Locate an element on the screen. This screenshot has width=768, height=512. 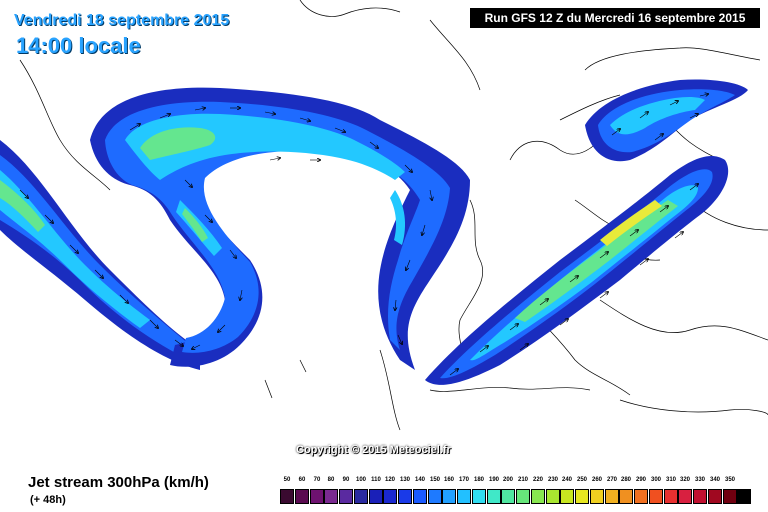
scale-label: 50 is located at coordinates (287, 480).